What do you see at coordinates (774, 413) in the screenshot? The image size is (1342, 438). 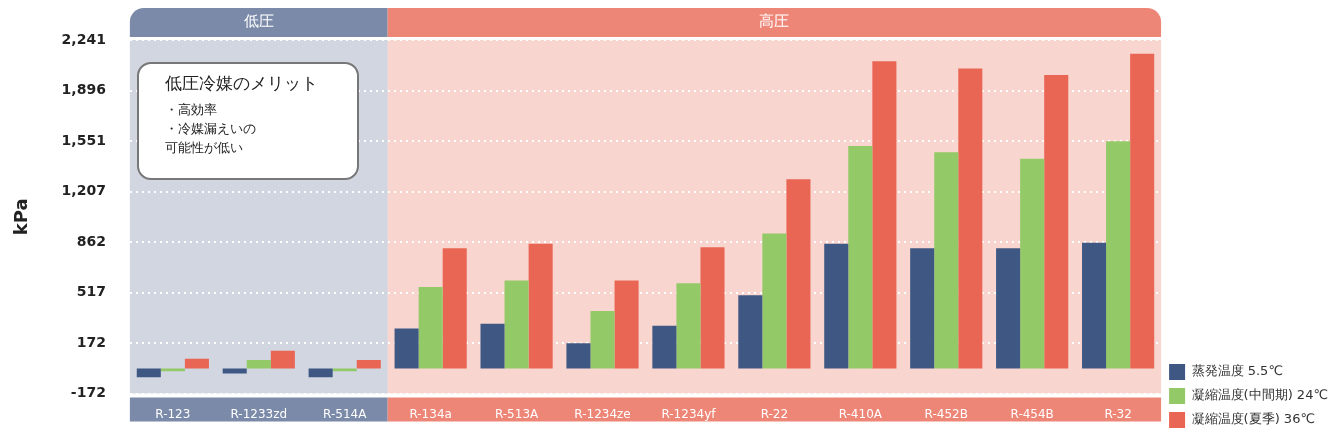 I see `x-tick-label: R-22` at bounding box center [774, 413].